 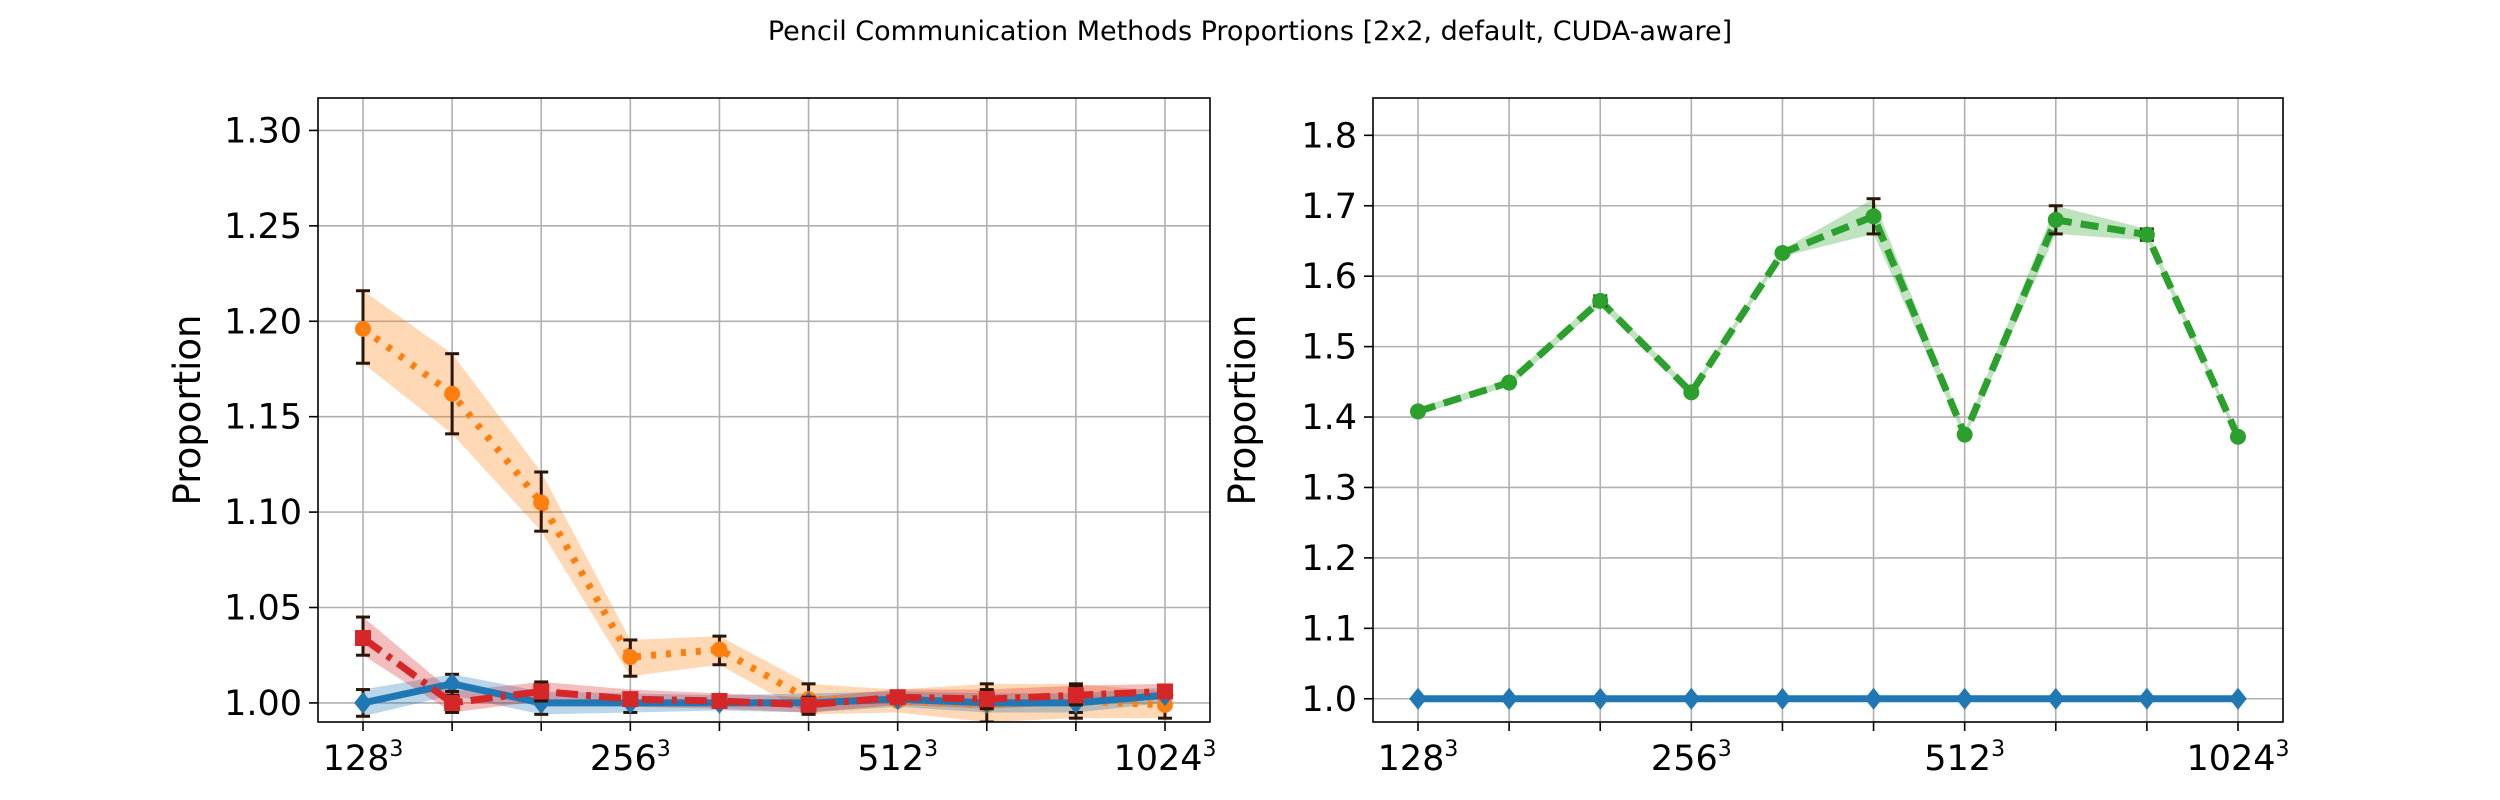 I want to click on y-tick-label: 1.2, so click(x=1329, y=559).